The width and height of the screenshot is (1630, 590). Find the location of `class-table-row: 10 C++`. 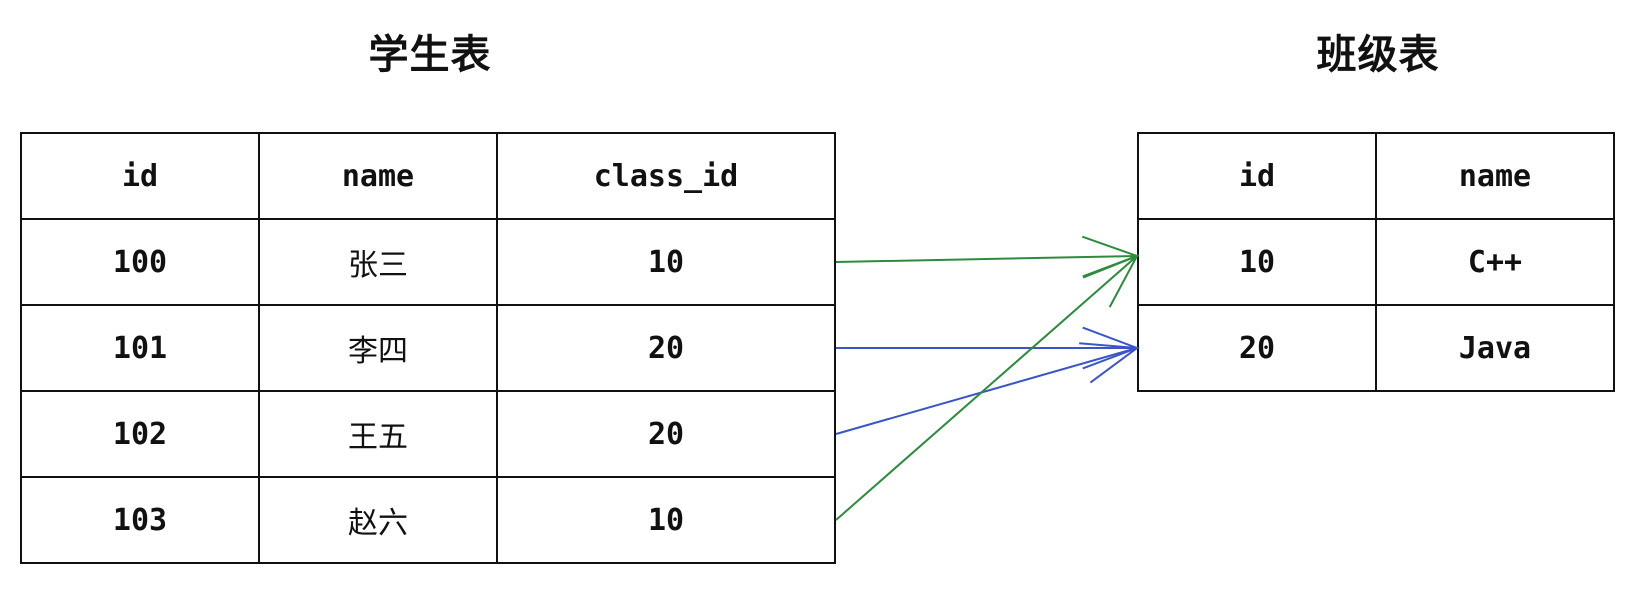

class-table-row: 10 C++ is located at coordinates (1376, 262).